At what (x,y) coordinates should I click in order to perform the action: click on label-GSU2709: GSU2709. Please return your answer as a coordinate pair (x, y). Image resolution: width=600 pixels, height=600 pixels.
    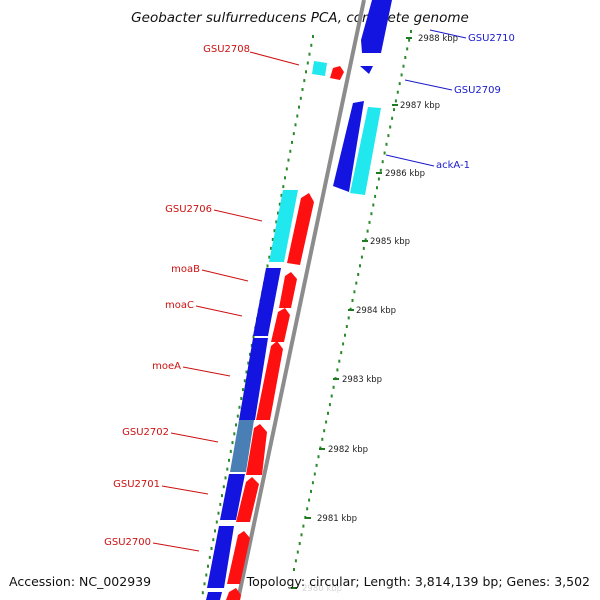
    Looking at the image, I should click on (477, 90).